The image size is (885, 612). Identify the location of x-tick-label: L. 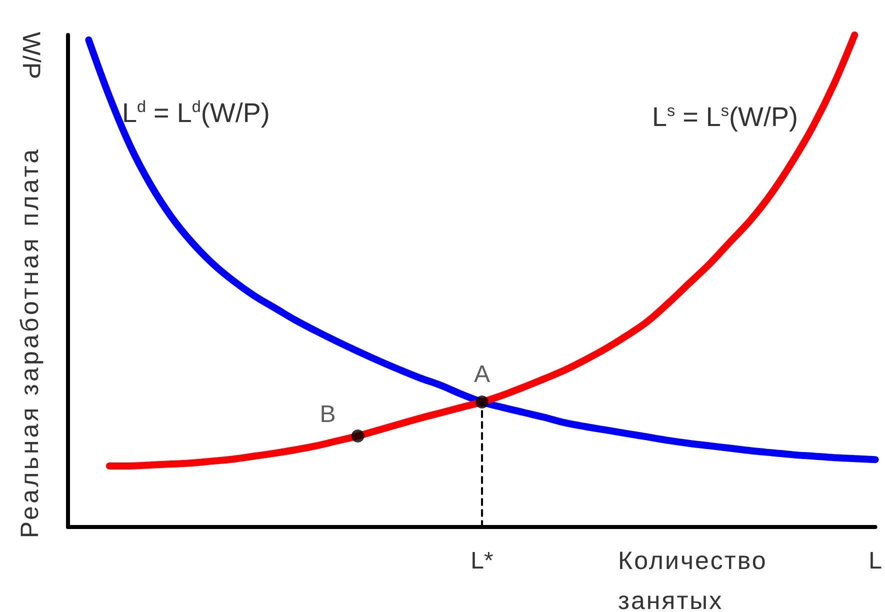
(875, 561).